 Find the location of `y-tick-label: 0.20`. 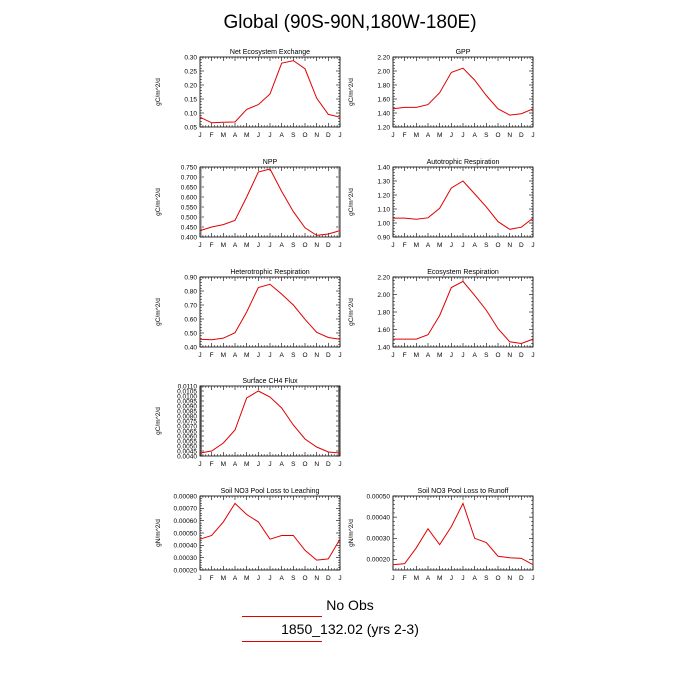

y-tick-label: 0.20 is located at coordinates (190, 85).